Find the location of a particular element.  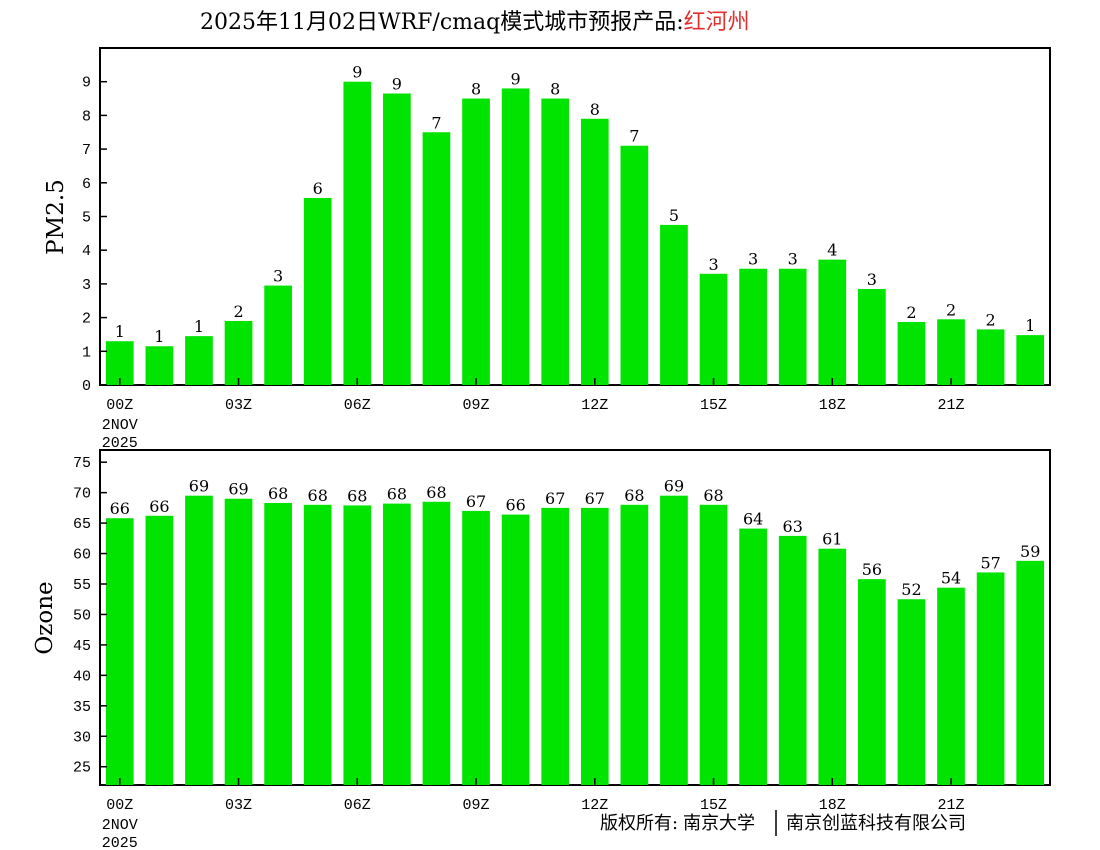

ozone-y-tick-label: 50 is located at coordinates (82, 615).